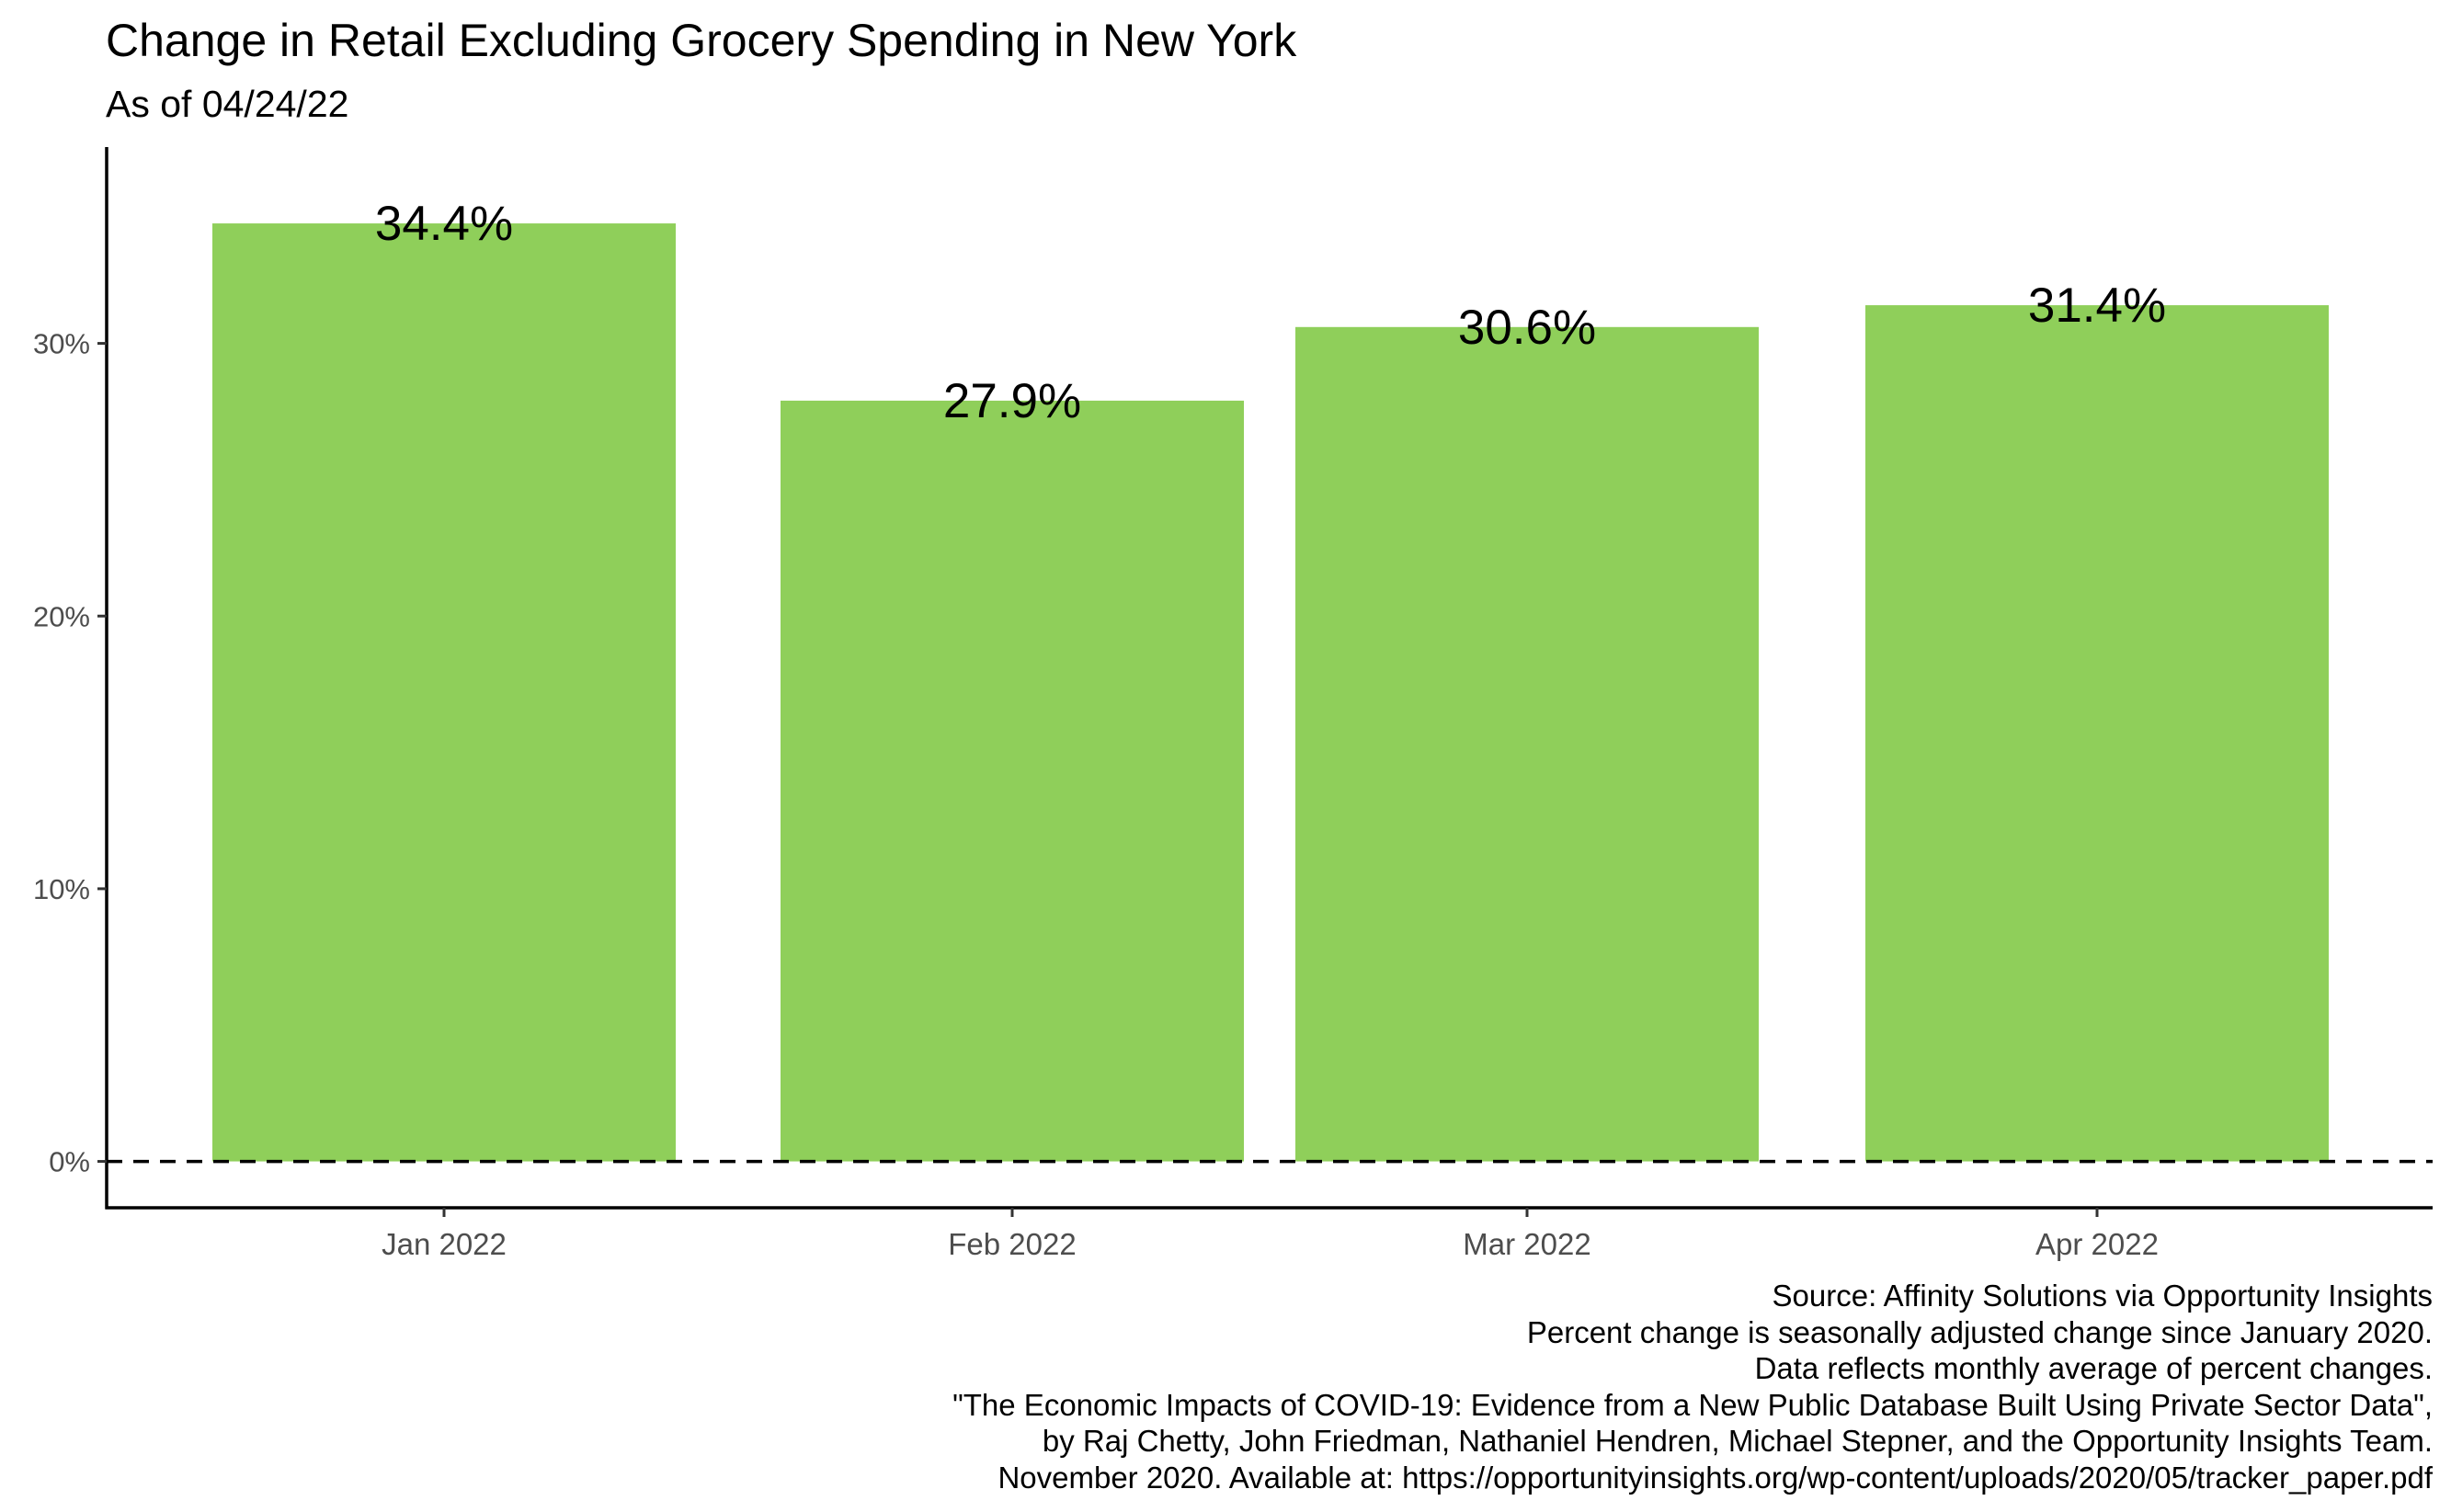  What do you see at coordinates (2097, 1244) in the screenshot?
I see `x-tick-label: Apr 2022` at bounding box center [2097, 1244].